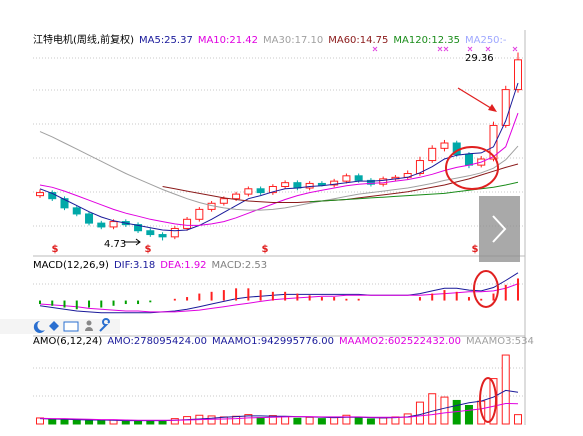 The image size is (583, 436). I want to click on header-label: MACD(12,26,9), so click(71, 265).